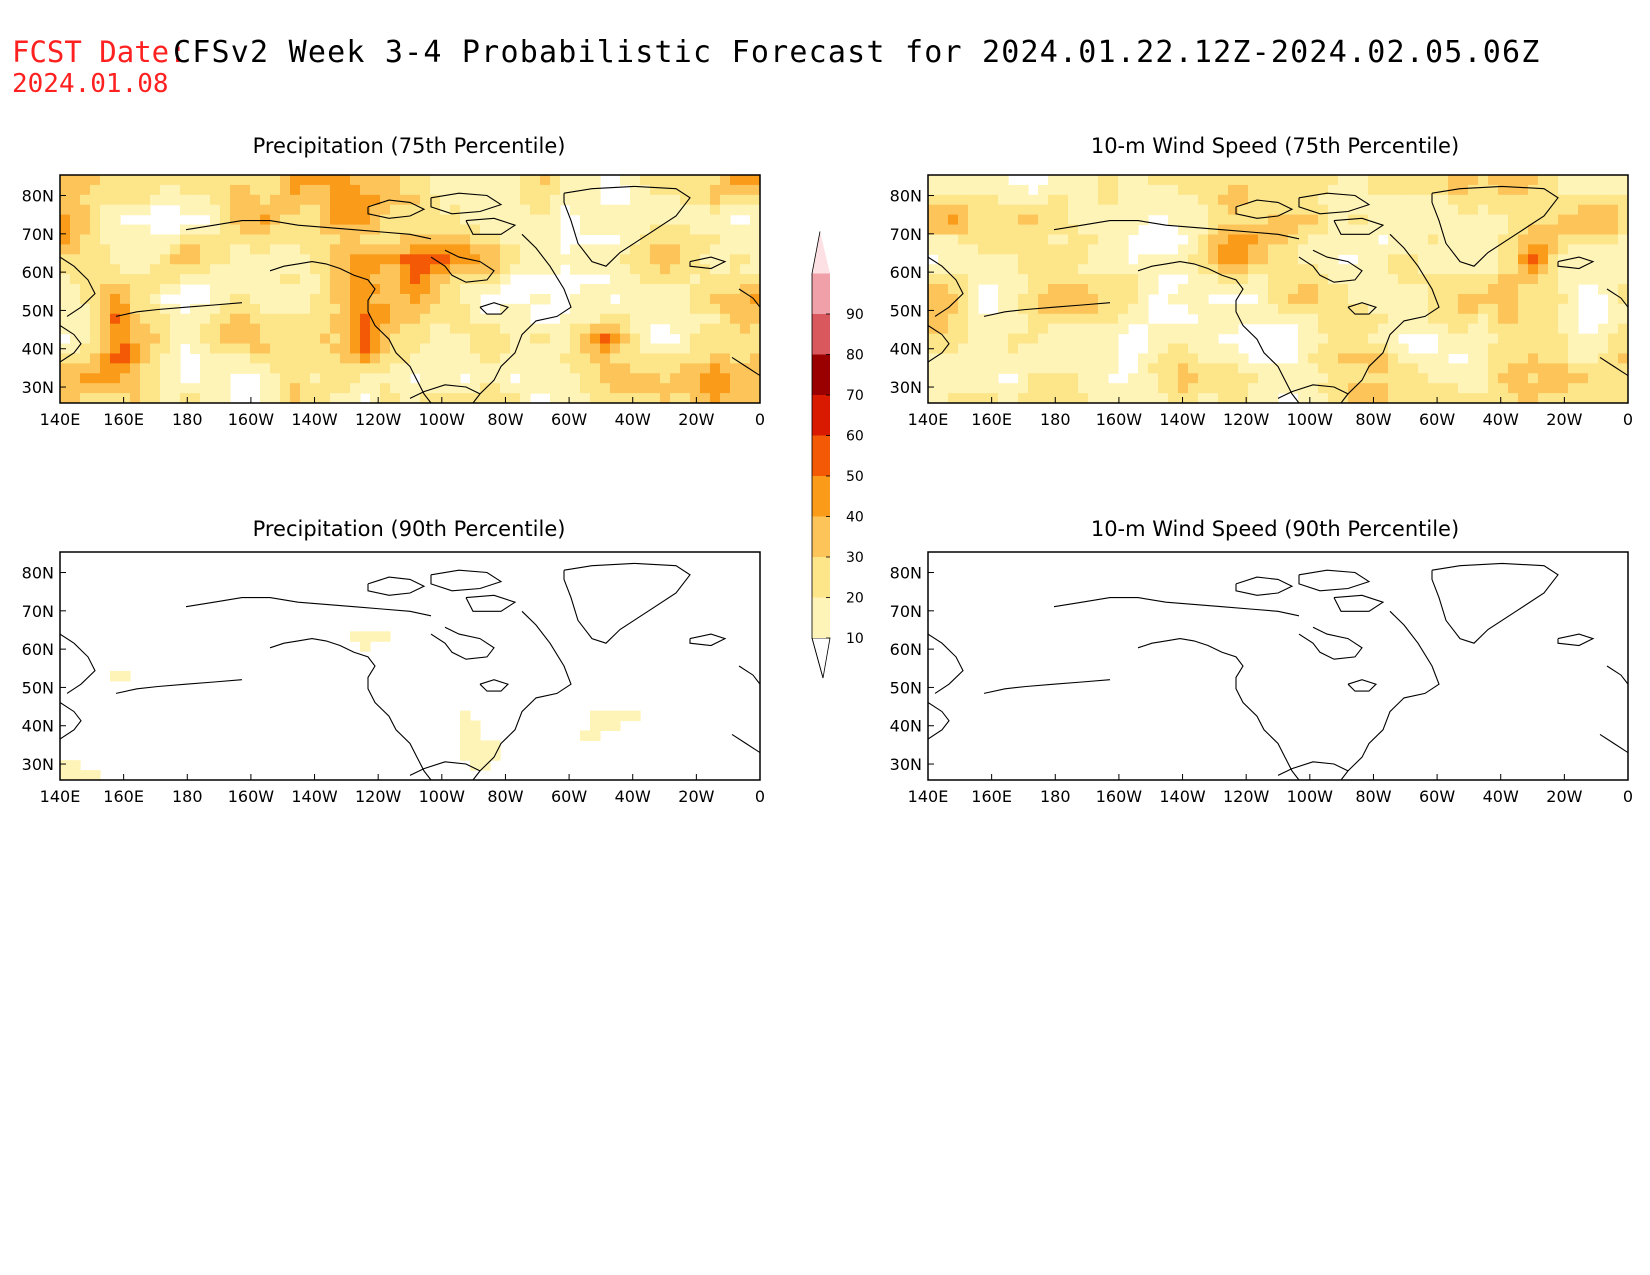 The width and height of the screenshot is (1650, 1275). What do you see at coordinates (991, 796) in the screenshot?
I see `x-tick-label: 160E` at bounding box center [991, 796].